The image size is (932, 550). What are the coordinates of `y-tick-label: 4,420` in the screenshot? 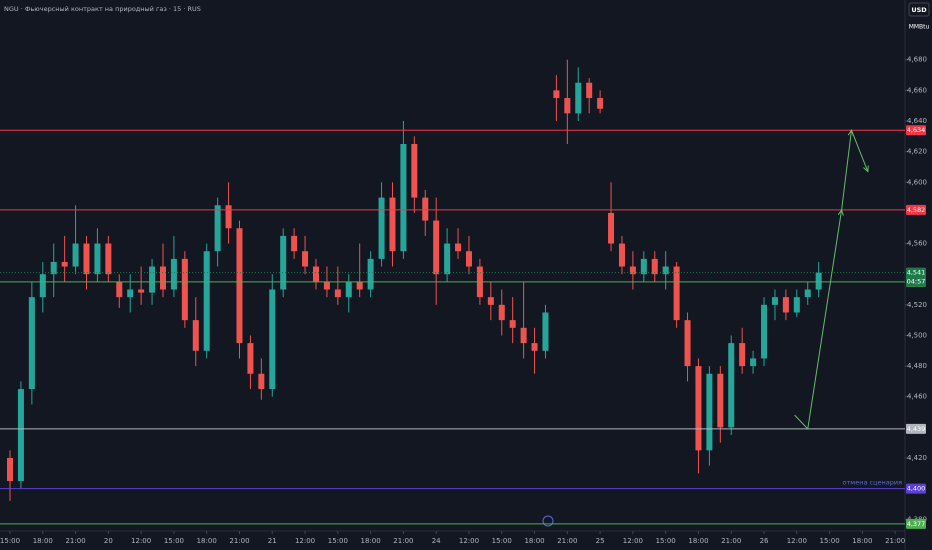 It's located at (917, 458).